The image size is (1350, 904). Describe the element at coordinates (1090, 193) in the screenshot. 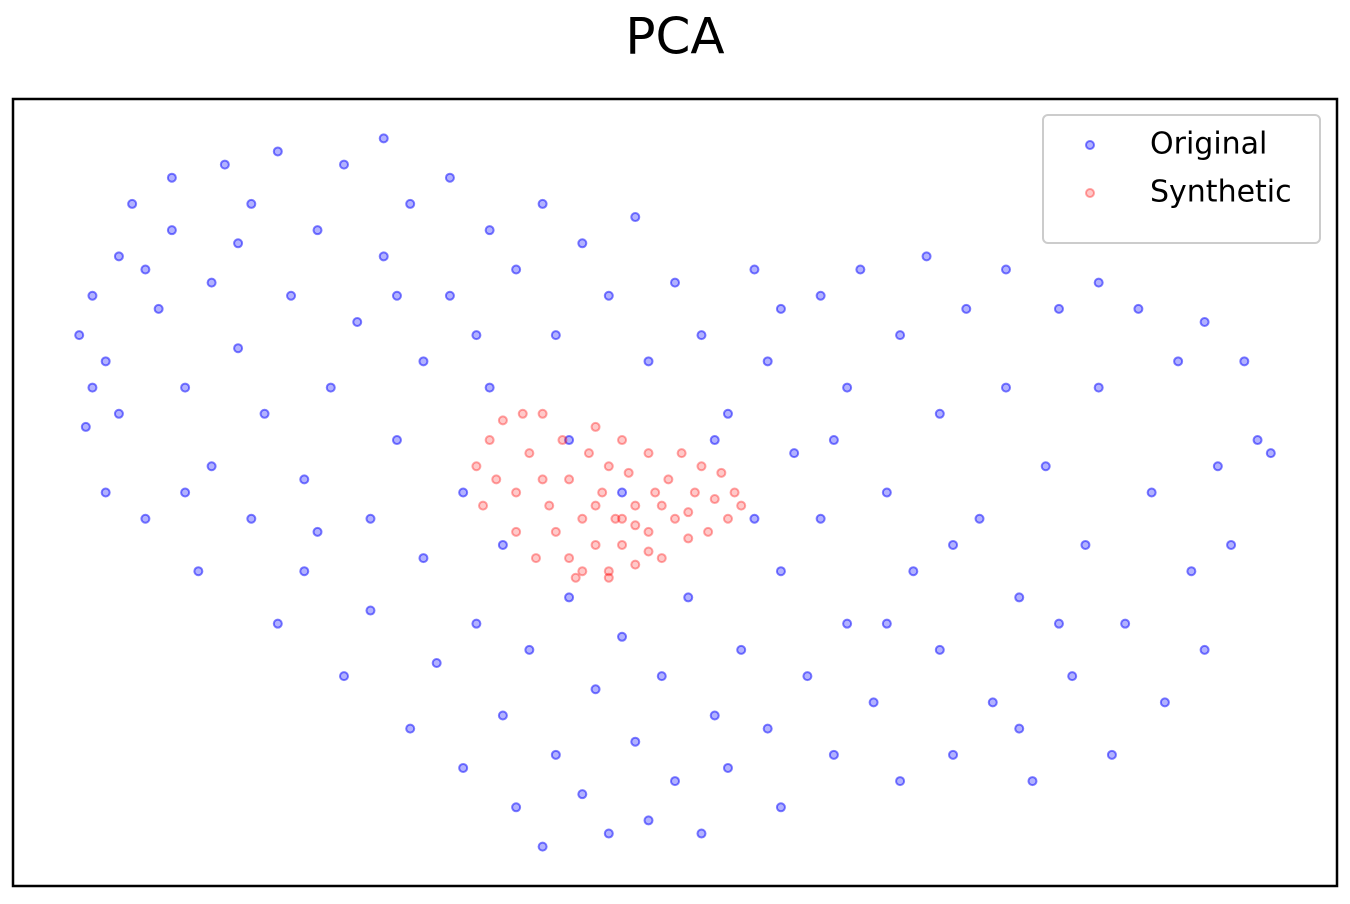

I see `legend-marker` at that location.